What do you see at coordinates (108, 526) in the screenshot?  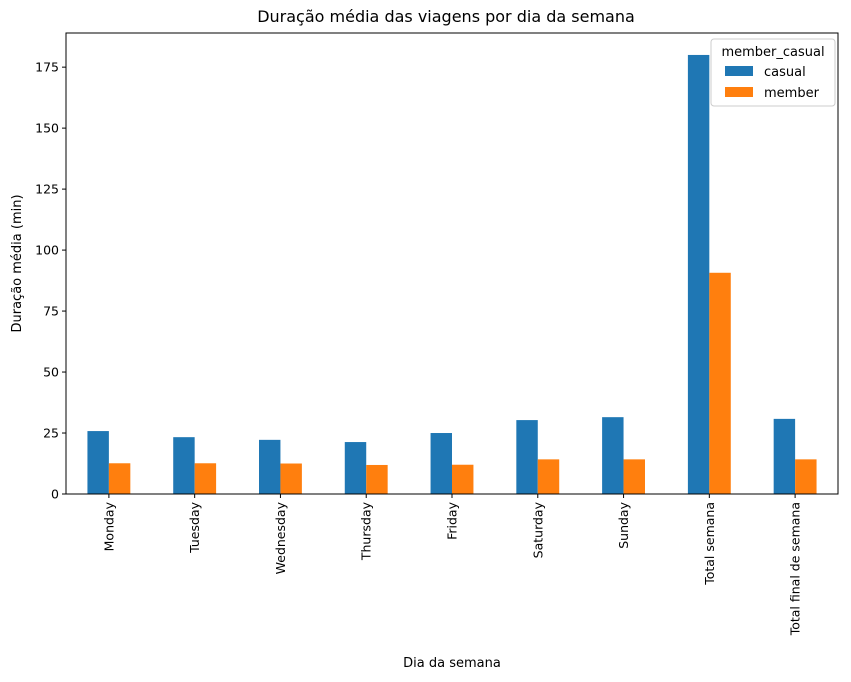 I see `x-tick-label-0: Monday` at bounding box center [108, 526].